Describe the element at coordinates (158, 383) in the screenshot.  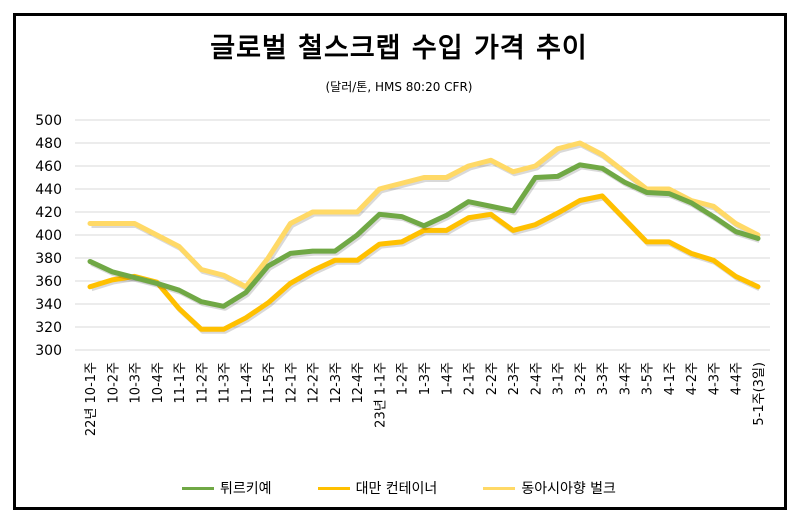
I see `x-tick-label: 10-4주` at that location.